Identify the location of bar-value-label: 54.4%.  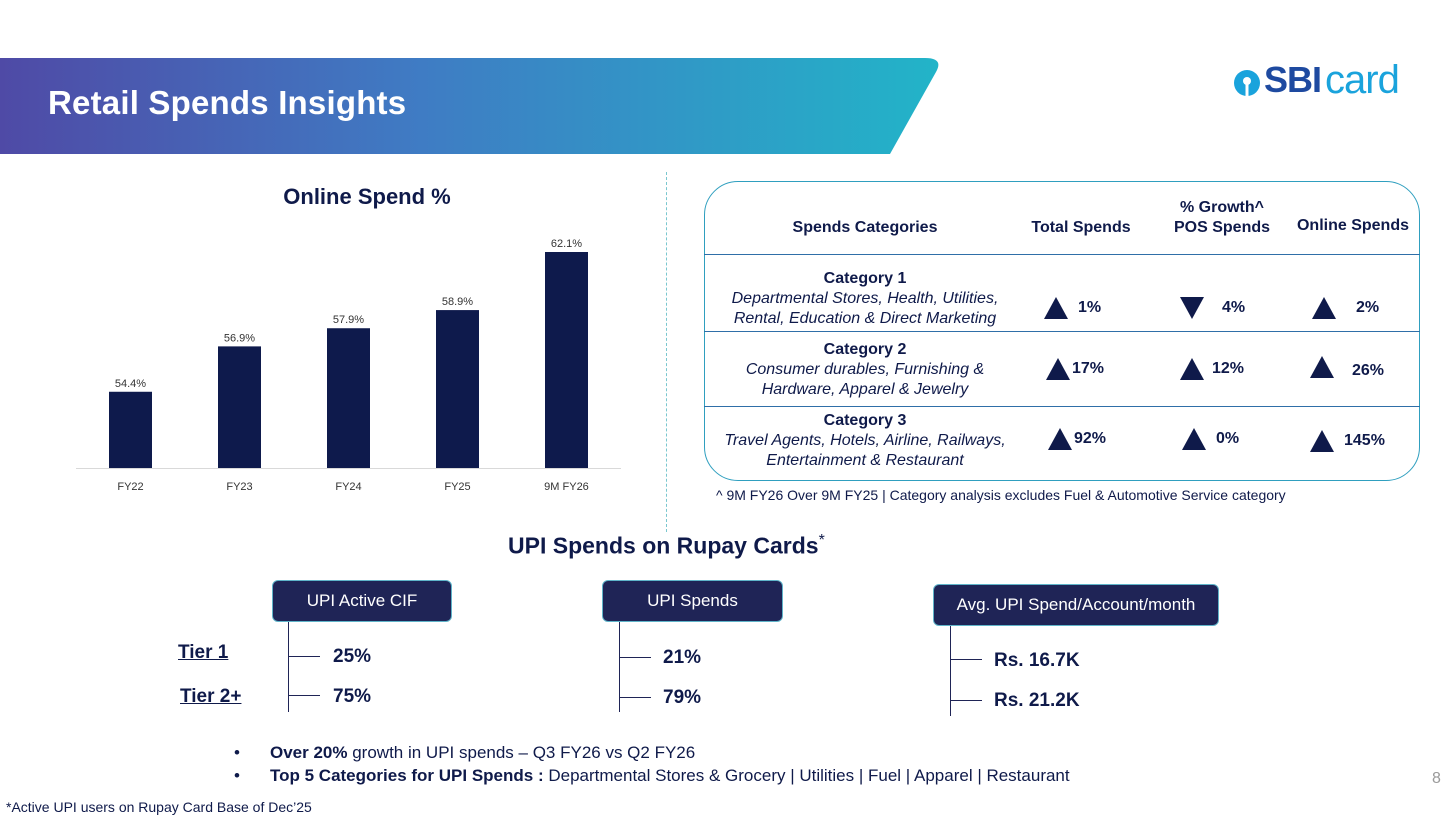
(130, 384).